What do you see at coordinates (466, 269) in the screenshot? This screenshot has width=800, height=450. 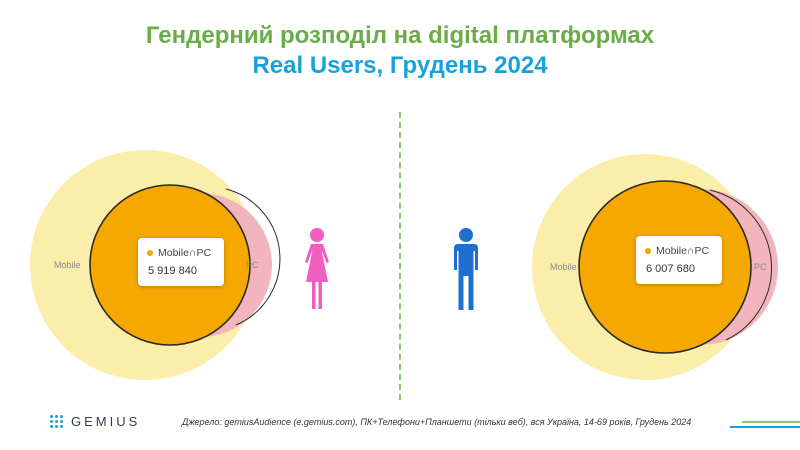 I see `male-person-icon` at bounding box center [466, 269].